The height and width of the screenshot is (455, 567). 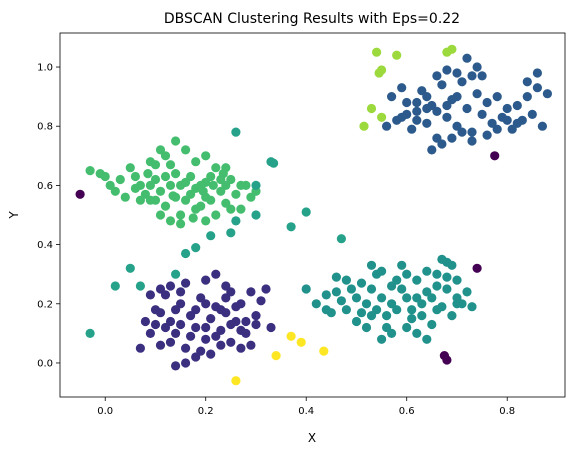 What do you see at coordinates (45, 68) in the screenshot?
I see `y-tick-label-5: 1.0` at bounding box center [45, 68].